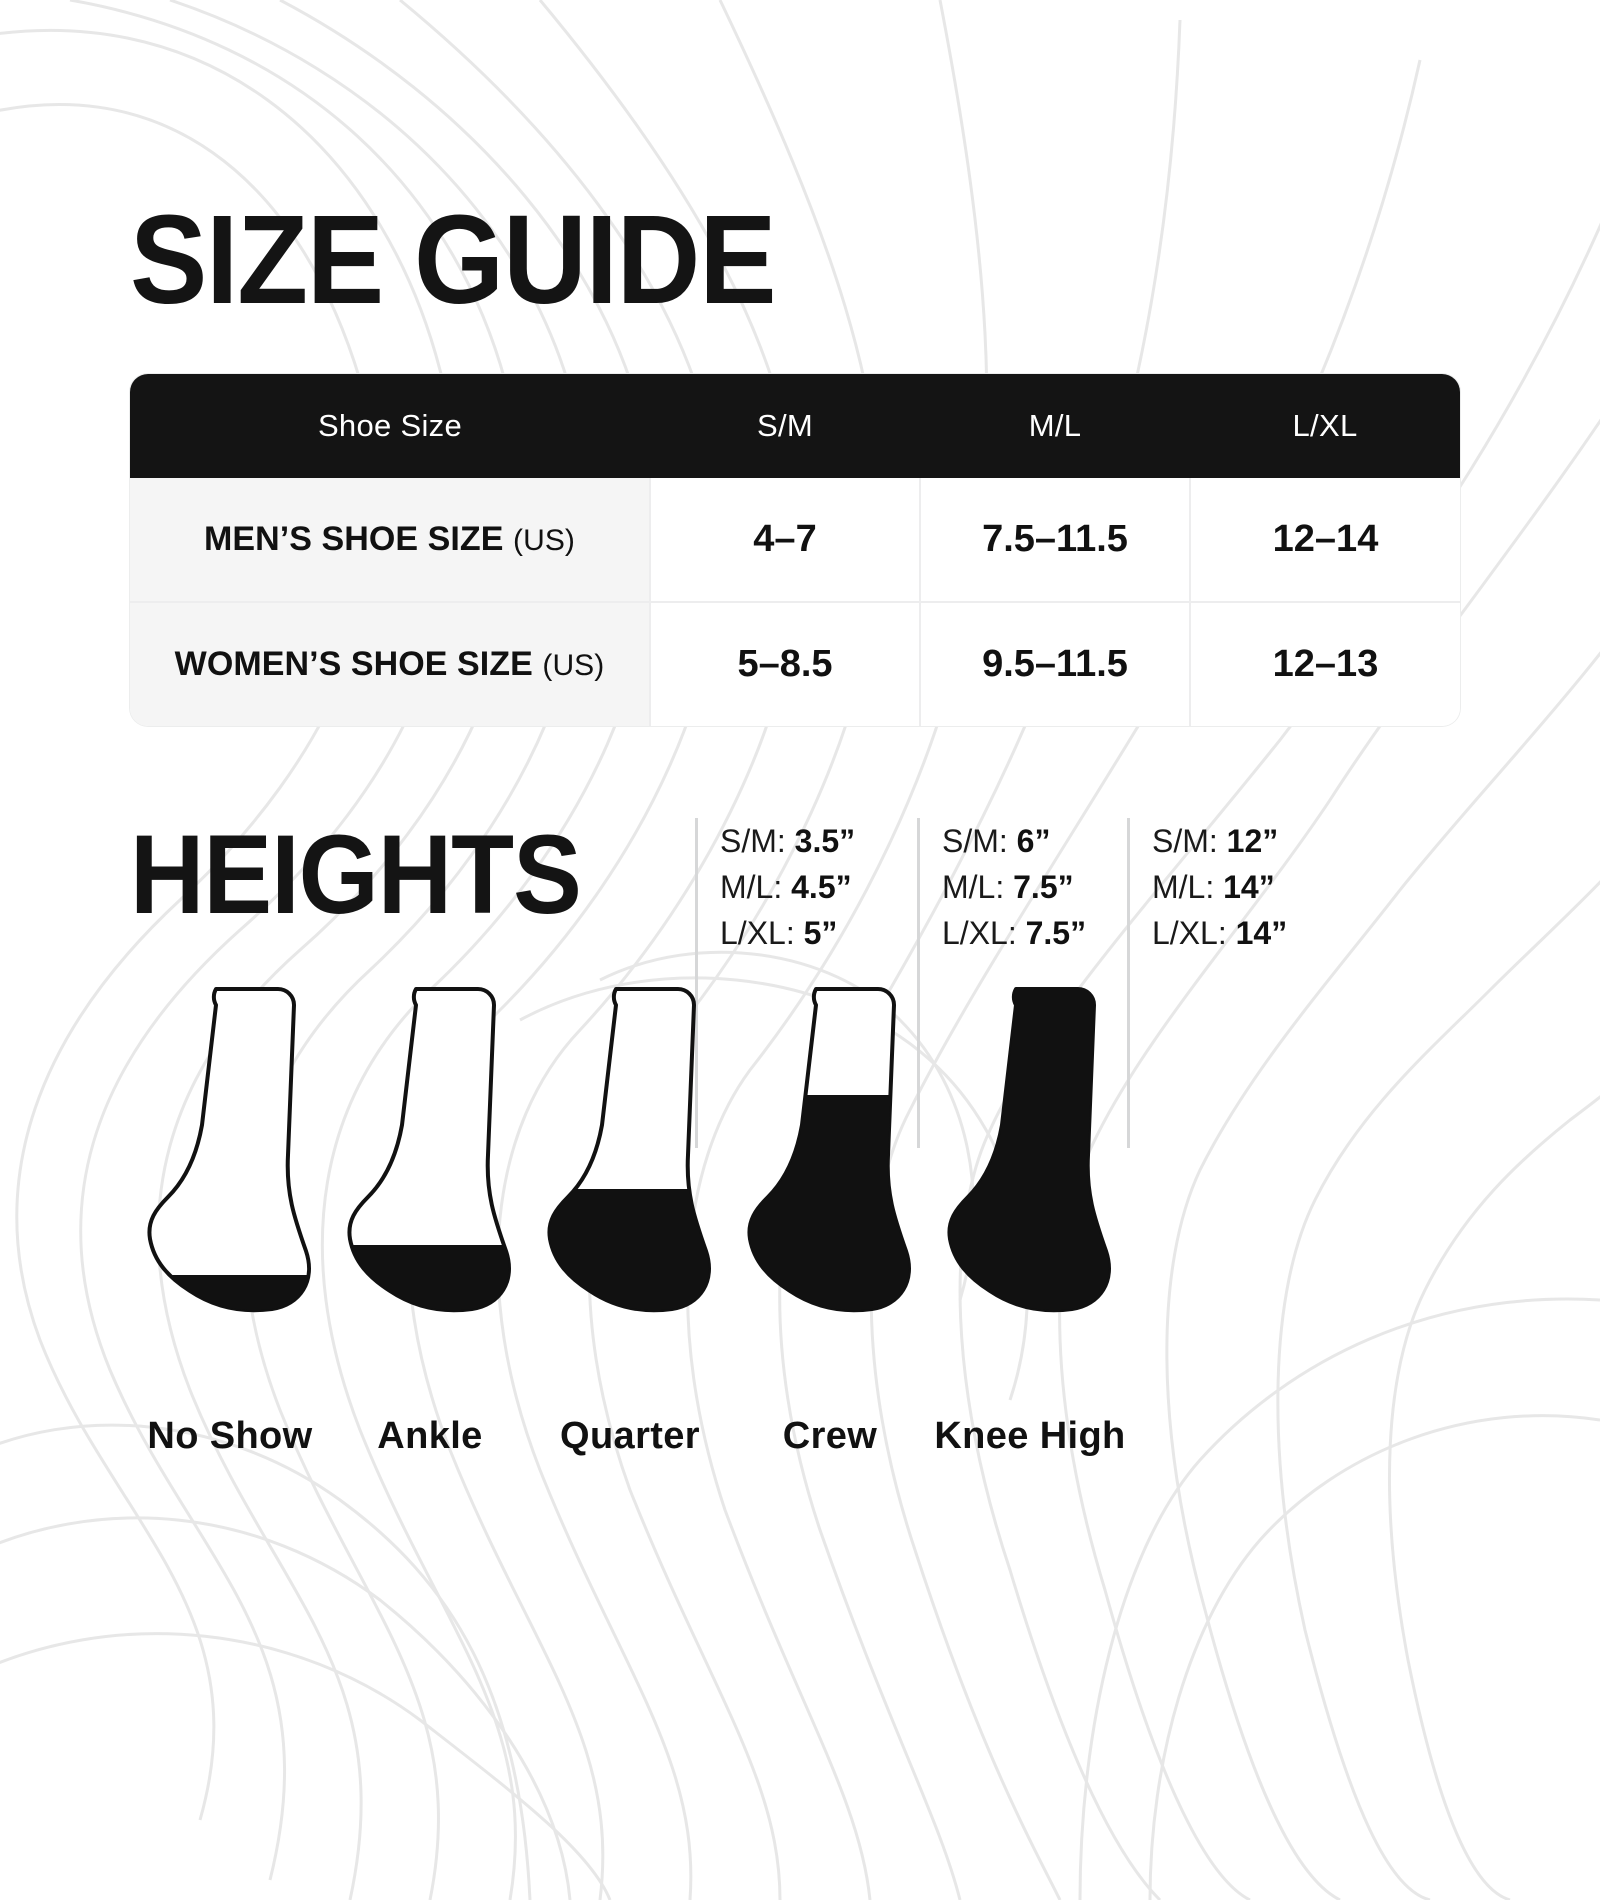  What do you see at coordinates (430, 1435) in the screenshot?
I see `sock-label: Ankle` at bounding box center [430, 1435].